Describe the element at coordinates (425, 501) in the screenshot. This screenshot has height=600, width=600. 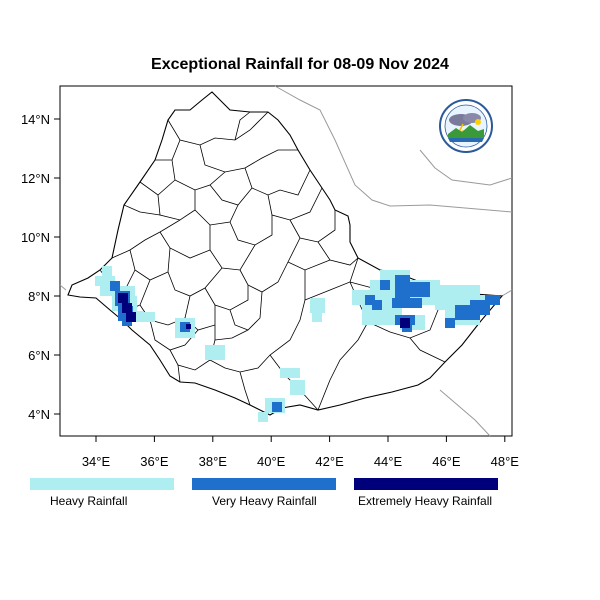
I see `legend-label-extreme: Extremely Heavy Rainfall` at that location.